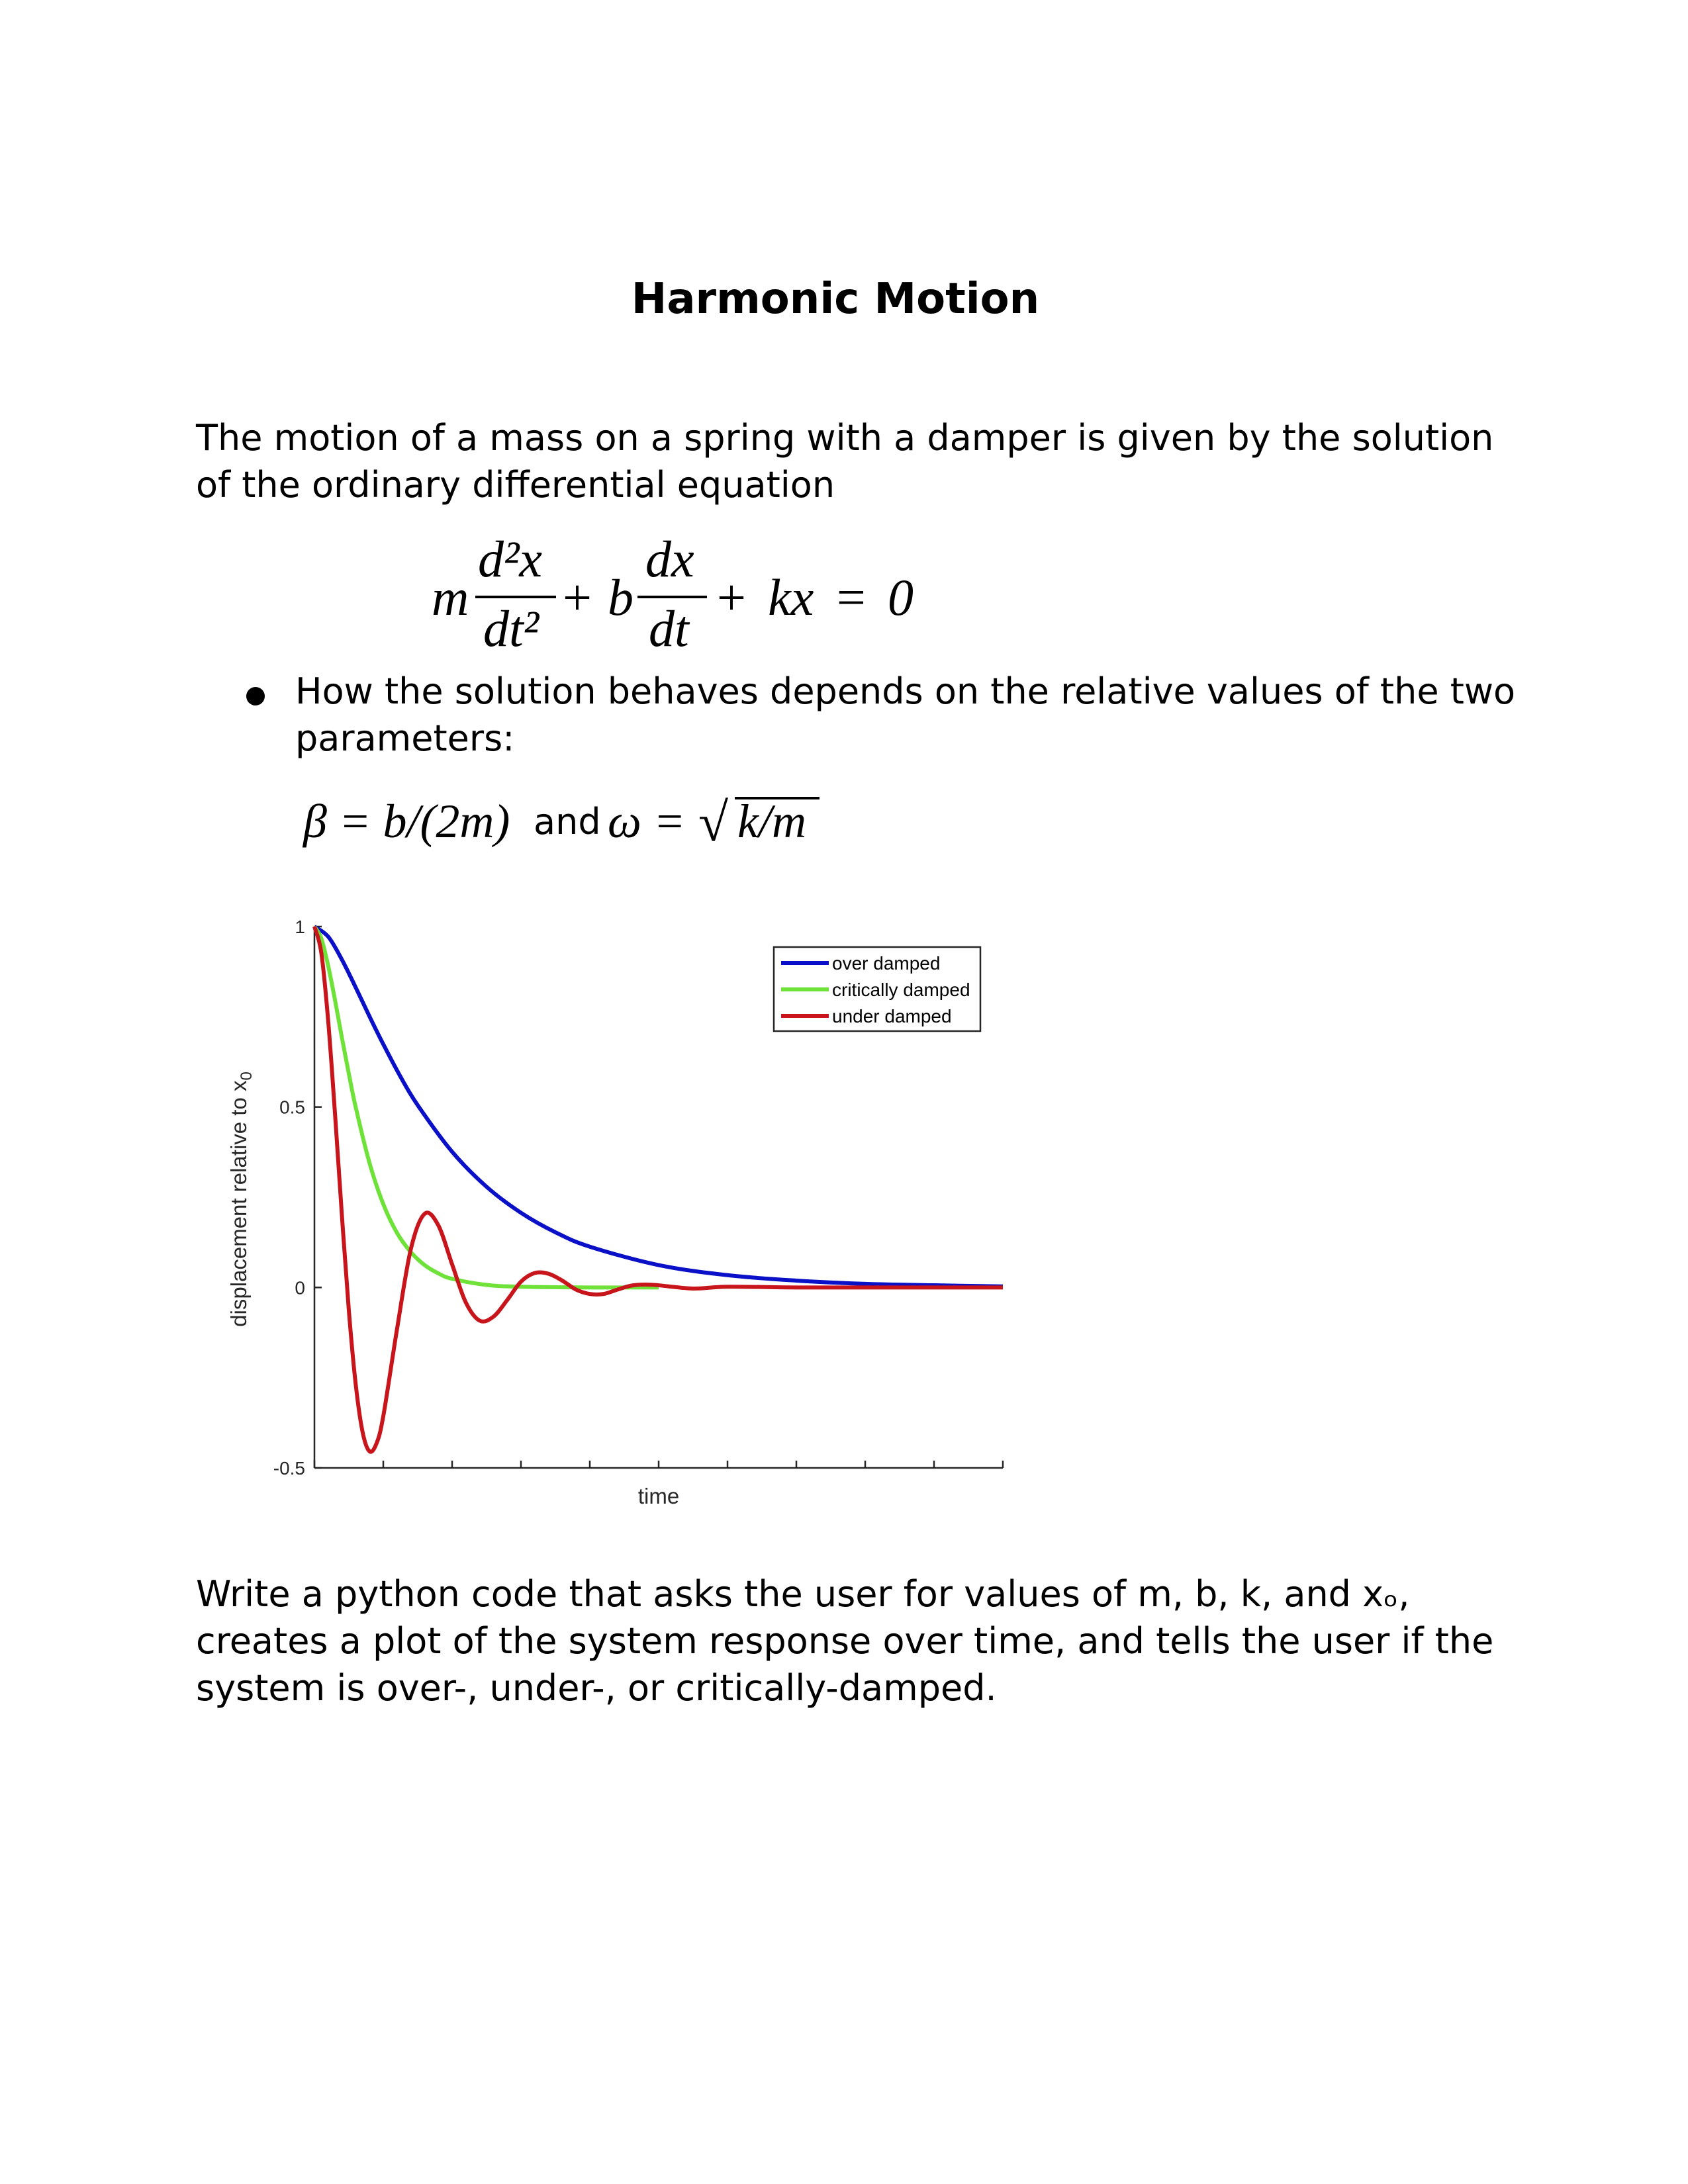 The width and height of the screenshot is (1688, 2184). Describe the element at coordinates (289, 1468) in the screenshot. I see `y-tick-label: -0.5` at that location.